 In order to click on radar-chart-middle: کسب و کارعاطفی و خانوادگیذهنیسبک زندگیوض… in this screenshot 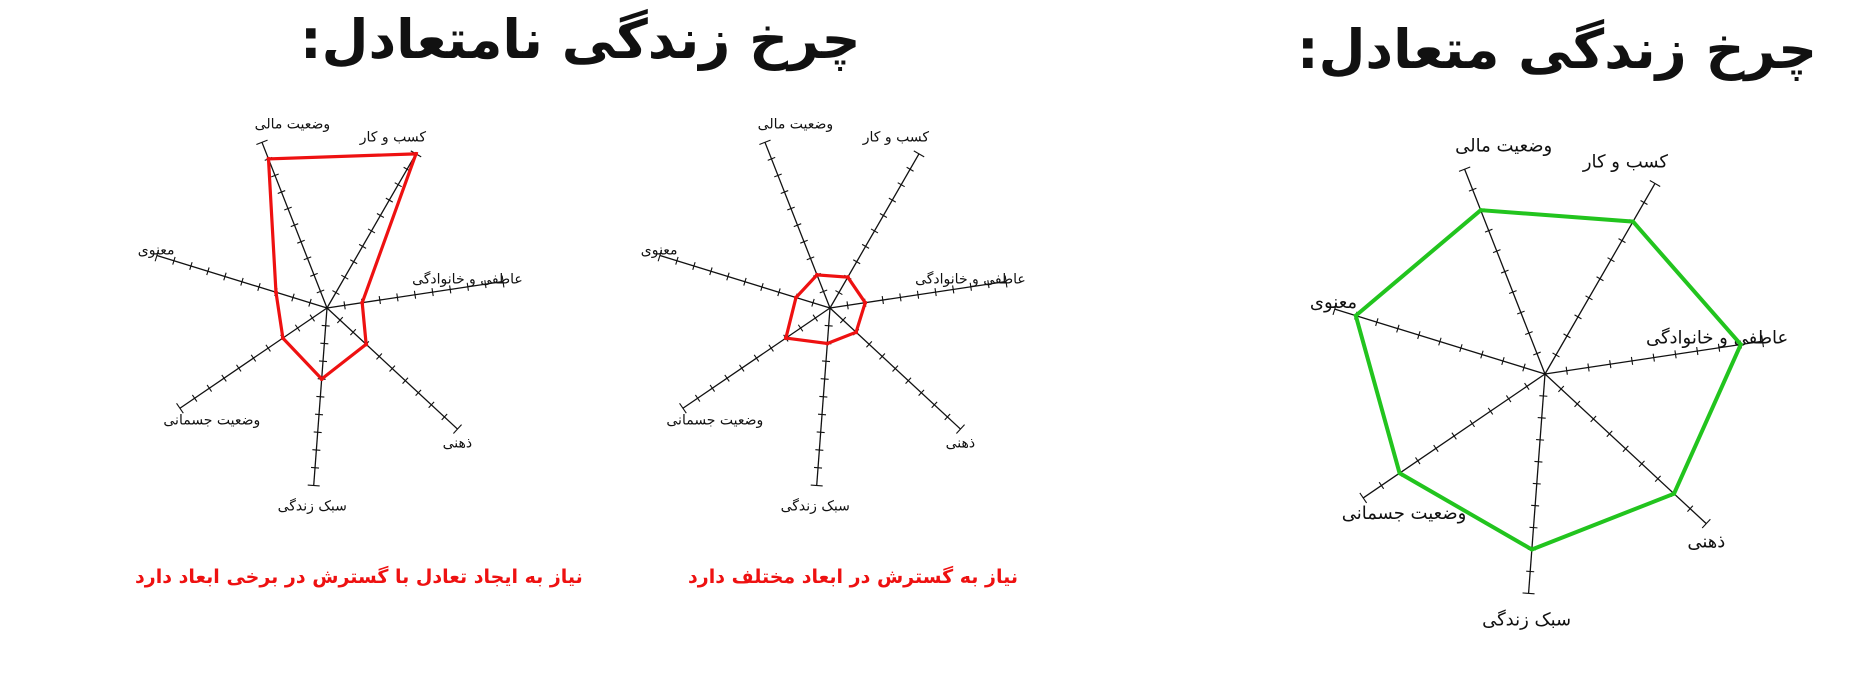, I will do `click(833, 316)`.